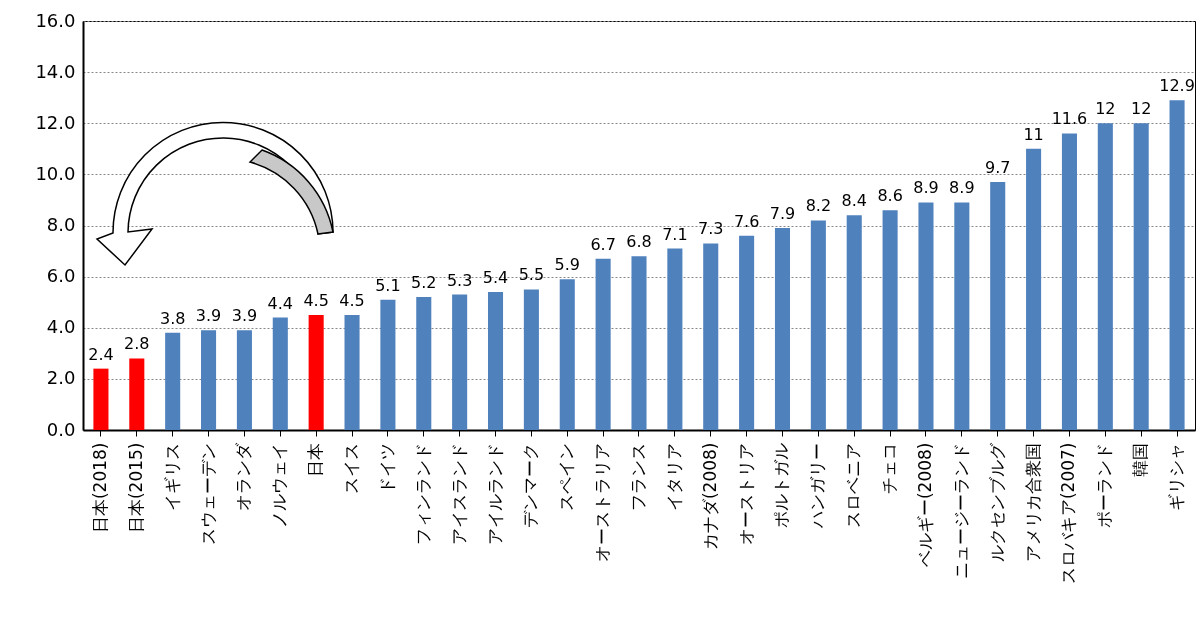 Image resolution: width=1197 pixels, height=626 pixels. I want to click on data-label: 5.2, so click(424, 283).